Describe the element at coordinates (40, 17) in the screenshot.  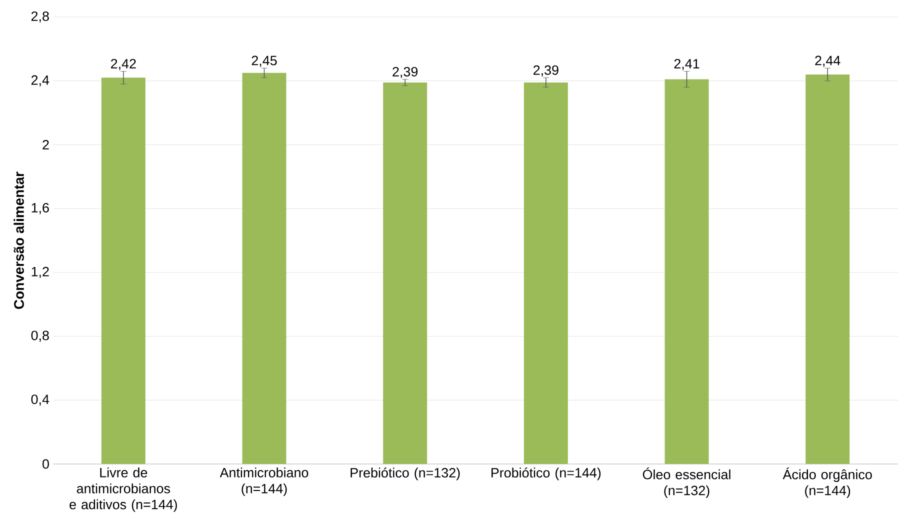
I see `y-tick-label: 2,8` at that location.